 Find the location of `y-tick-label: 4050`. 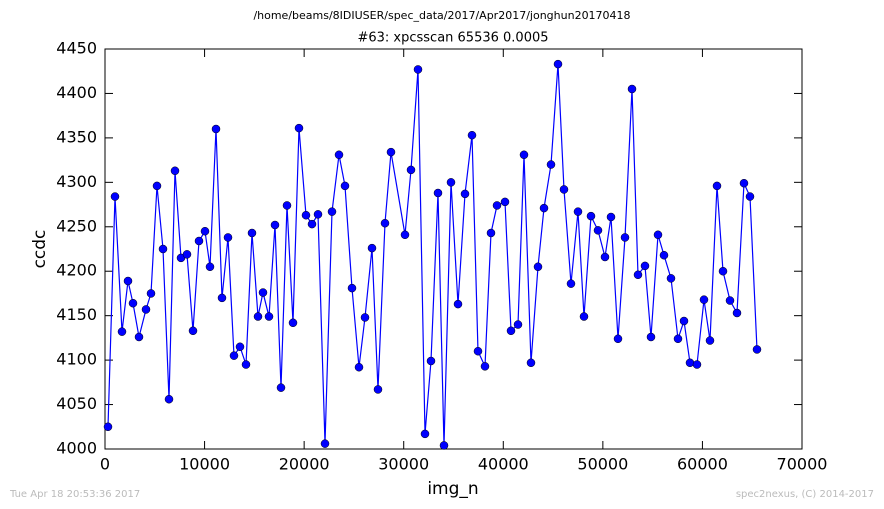

y-tick-label: 4050 is located at coordinates (76, 403).